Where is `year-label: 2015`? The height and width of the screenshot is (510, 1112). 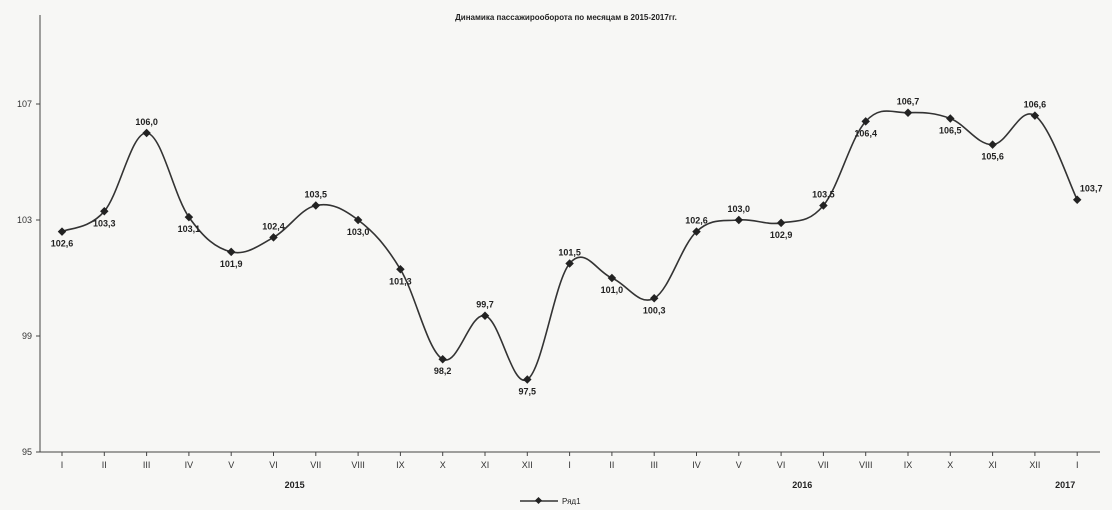
year-label: 2015 is located at coordinates (295, 485).